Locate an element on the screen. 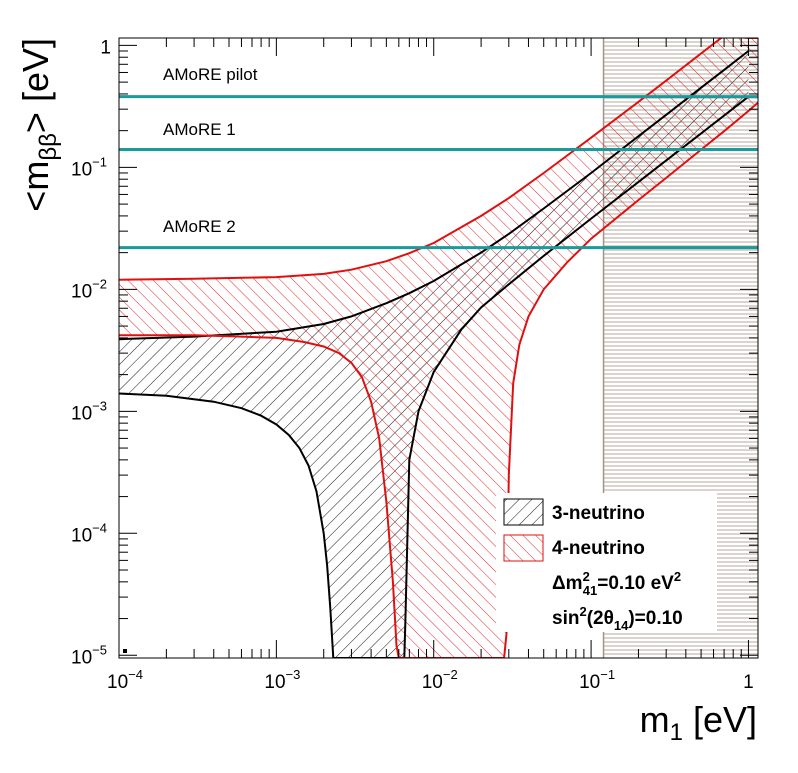 The image size is (798, 773). origin-marker is located at coordinates (125, 651).